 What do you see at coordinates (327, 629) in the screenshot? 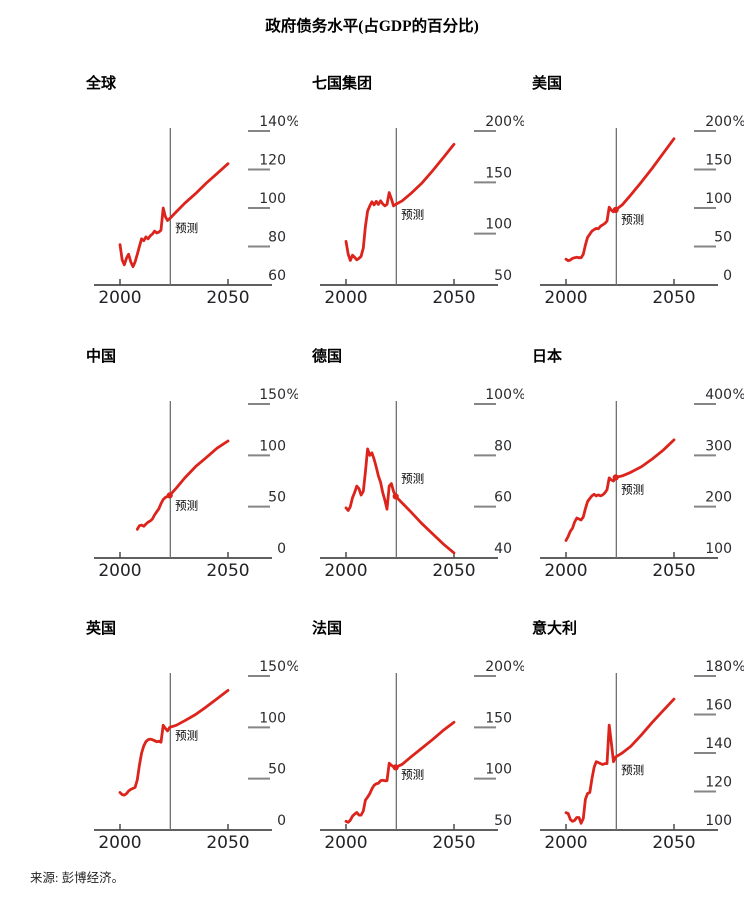
I see `panel-title: 法国` at bounding box center [327, 629].